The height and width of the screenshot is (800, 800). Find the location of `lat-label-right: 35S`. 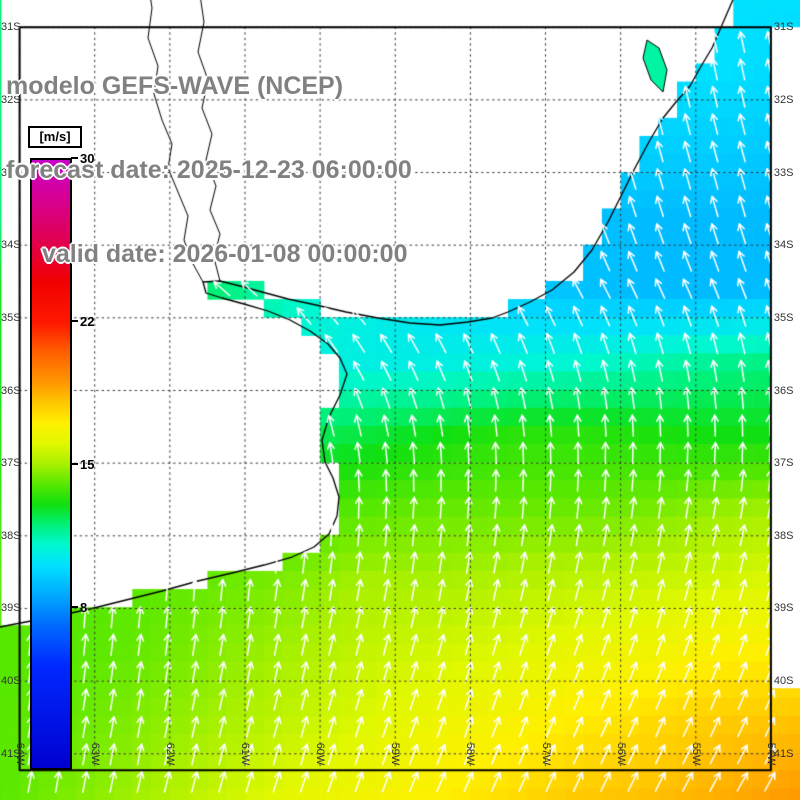

lat-label-right: 35S is located at coordinates (783, 317).